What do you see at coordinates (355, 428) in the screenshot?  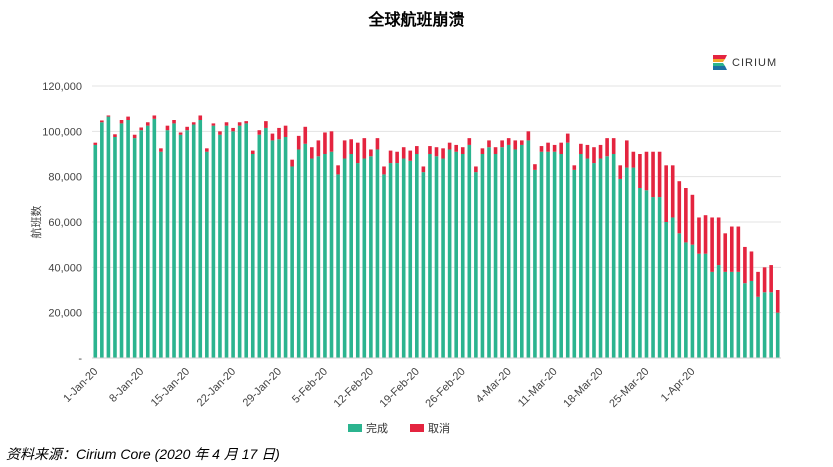 I see `legend-swatch` at bounding box center [355, 428].